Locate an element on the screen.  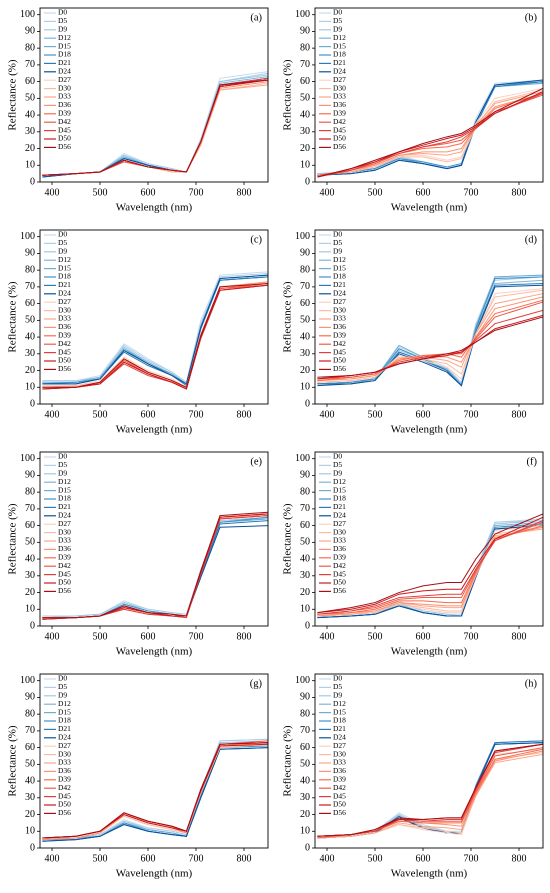
legend-label: D12 is located at coordinates (64, 481).